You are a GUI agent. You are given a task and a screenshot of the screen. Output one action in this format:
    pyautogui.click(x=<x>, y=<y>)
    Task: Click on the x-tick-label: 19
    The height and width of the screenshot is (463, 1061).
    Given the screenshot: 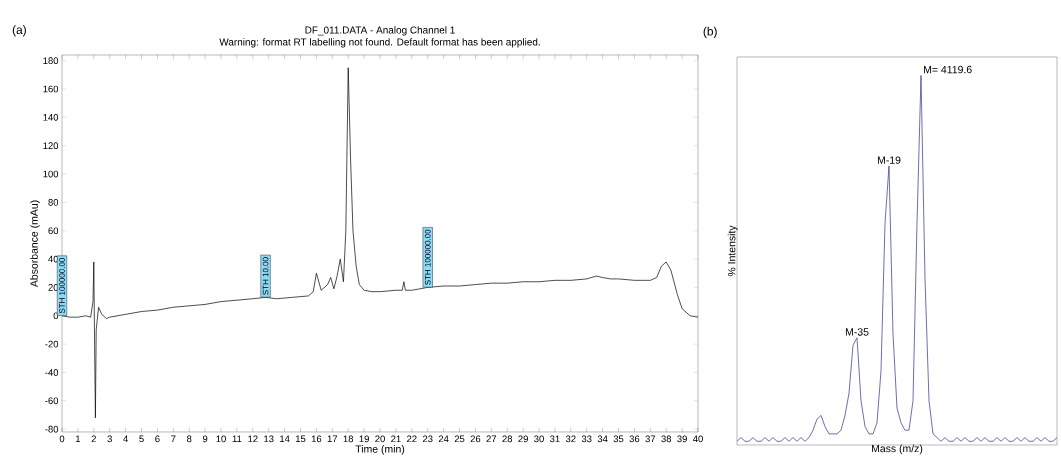 What is the action you would take?
    pyautogui.click(x=364, y=439)
    